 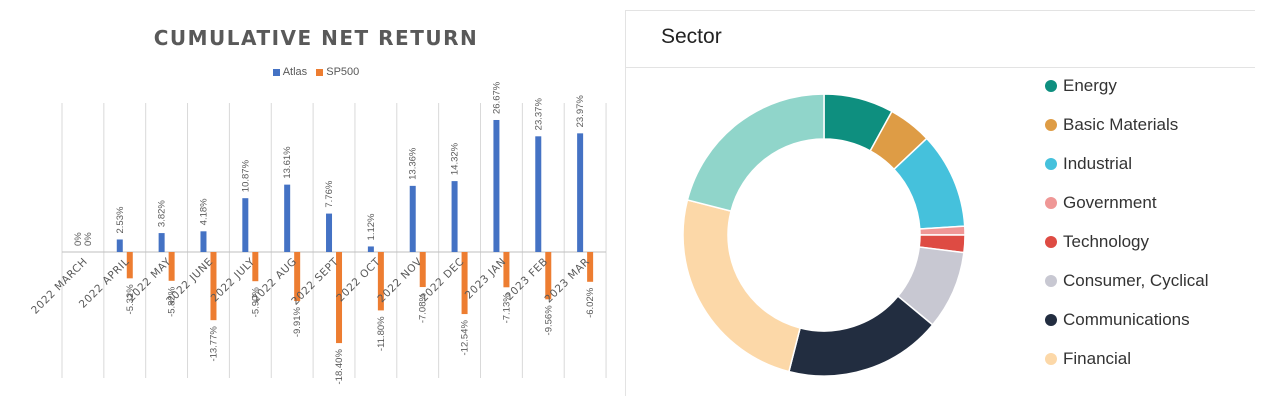 What do you see at coordinates (548, 276) in the screenshot?
I see `bar-sp500-2023-feb` at bounding box center [548, 276].